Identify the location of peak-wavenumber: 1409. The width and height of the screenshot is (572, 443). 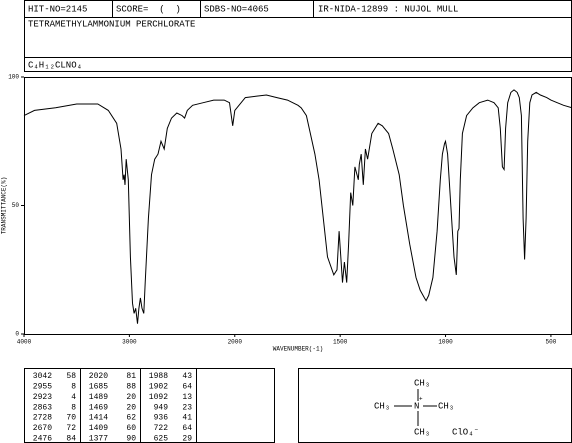
(98, 428).